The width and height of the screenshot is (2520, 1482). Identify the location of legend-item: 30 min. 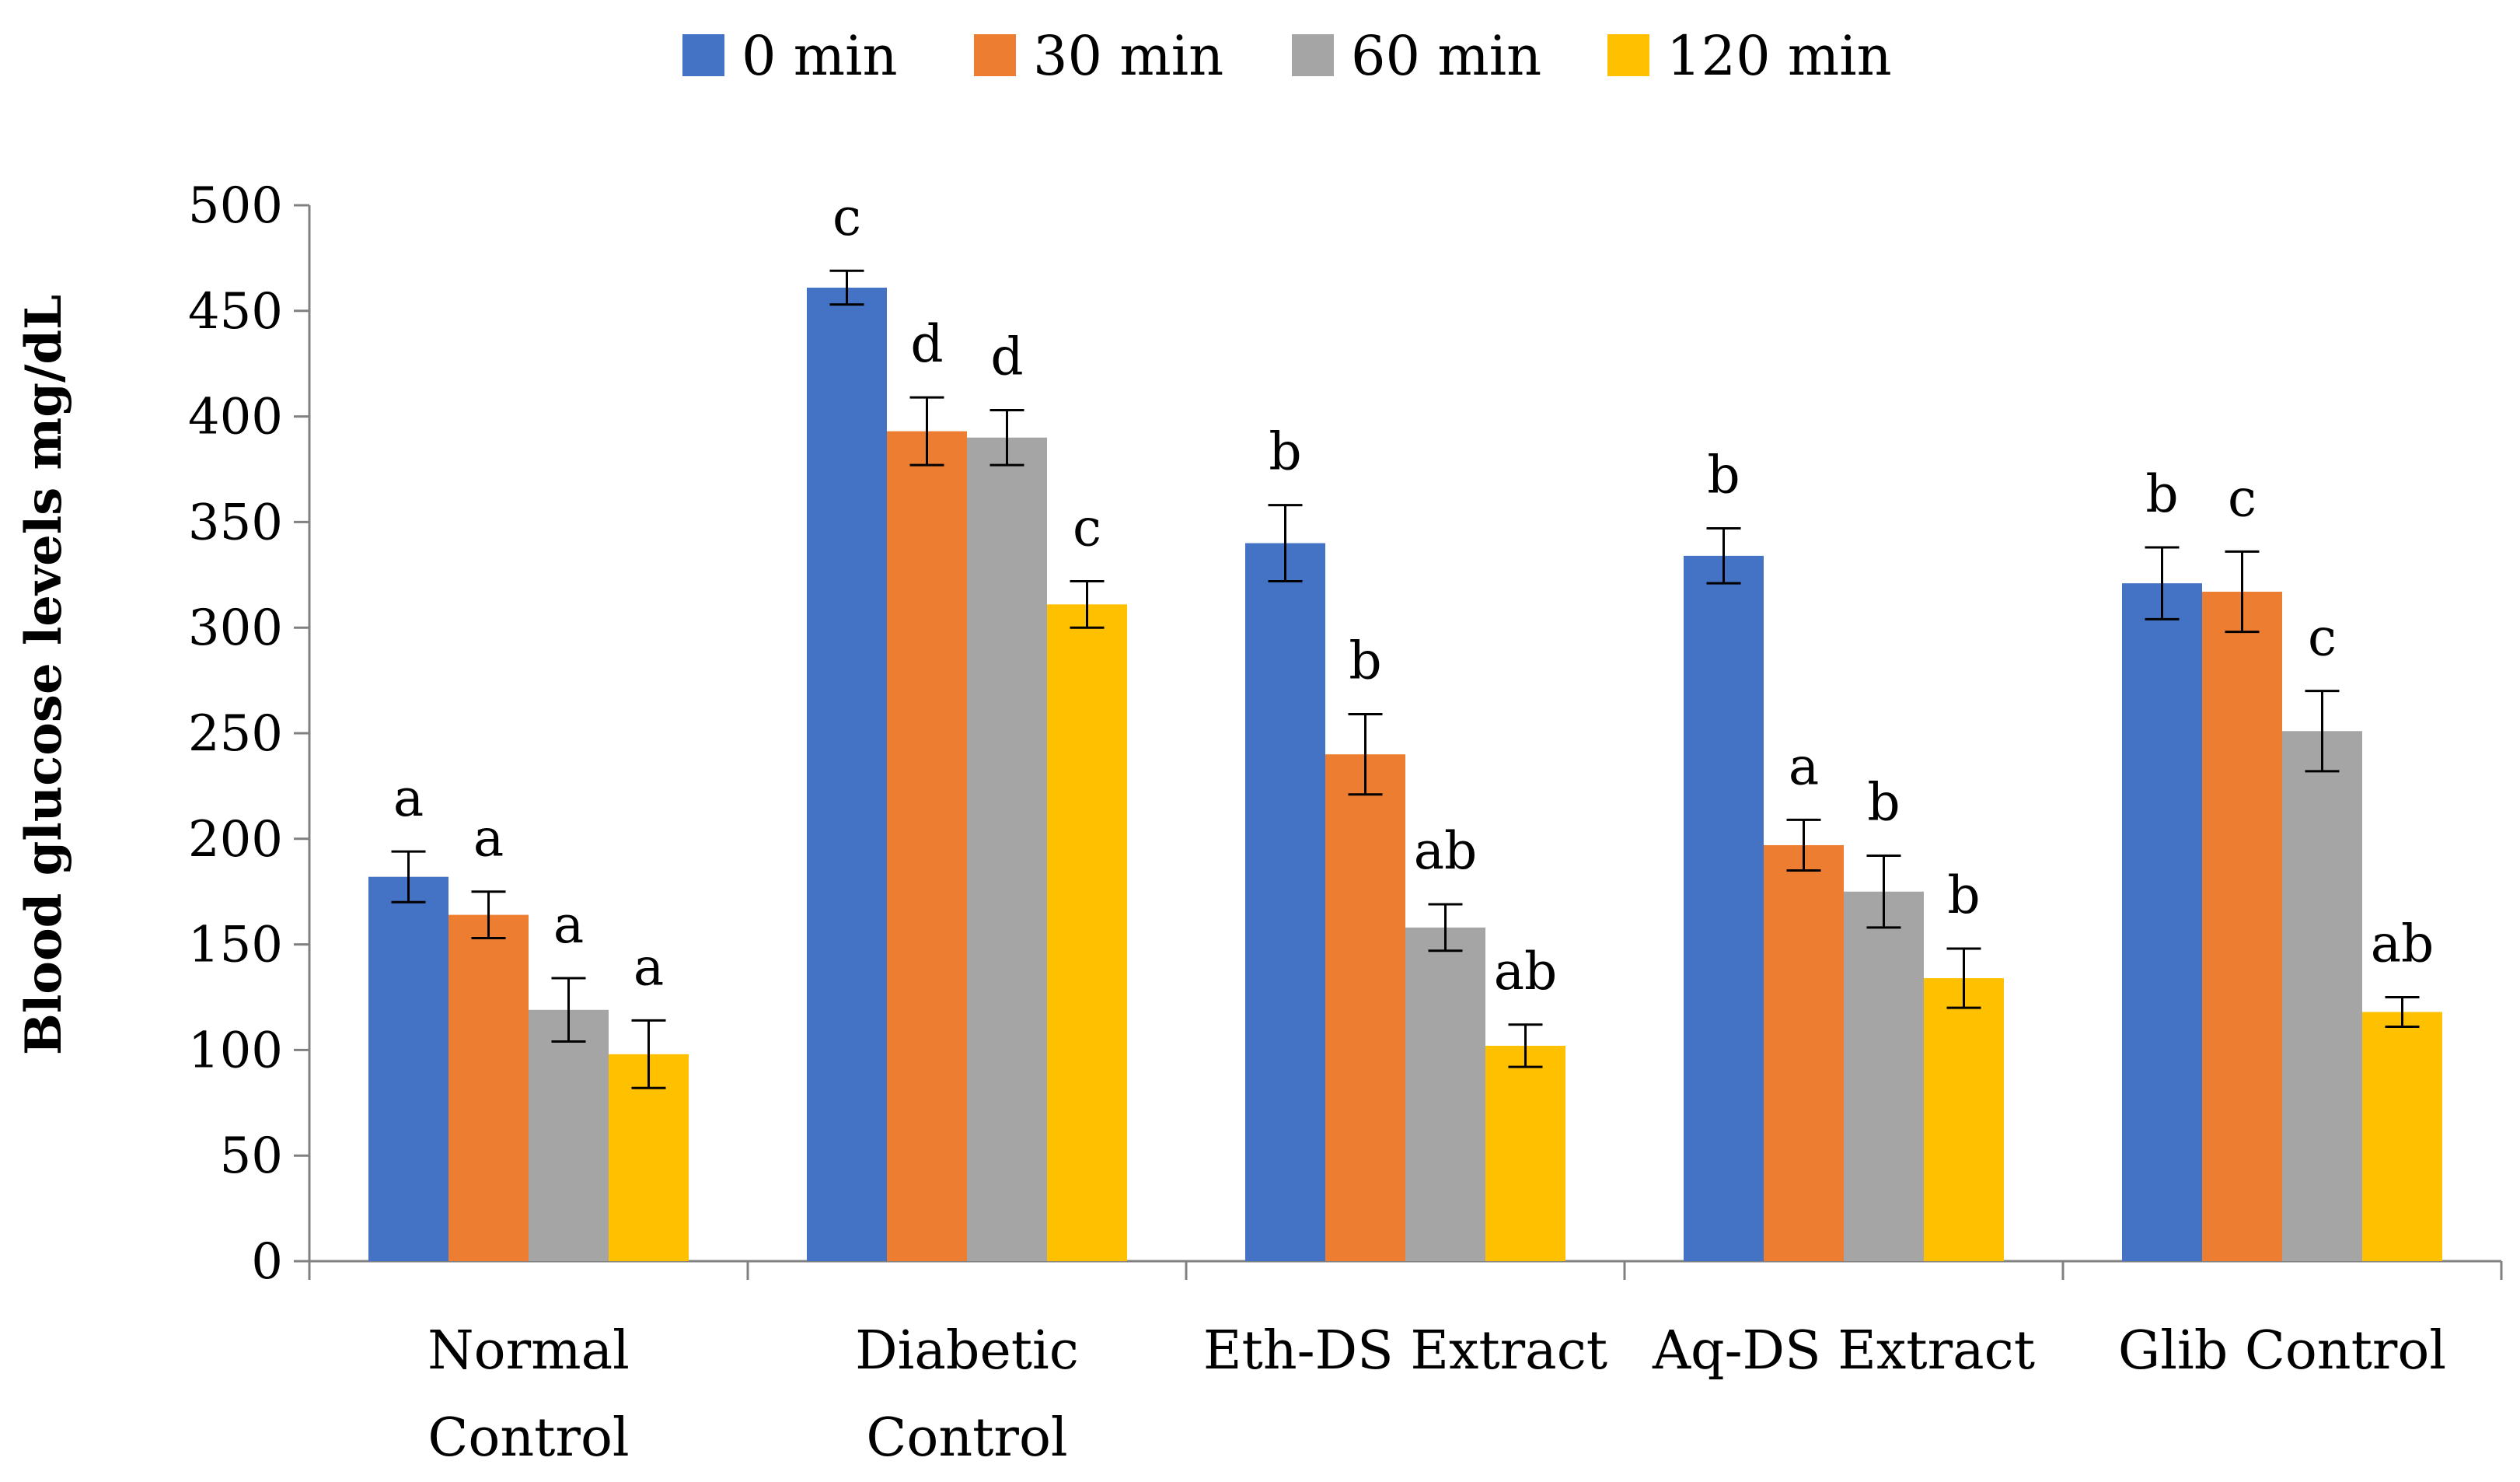
(1098, 56).